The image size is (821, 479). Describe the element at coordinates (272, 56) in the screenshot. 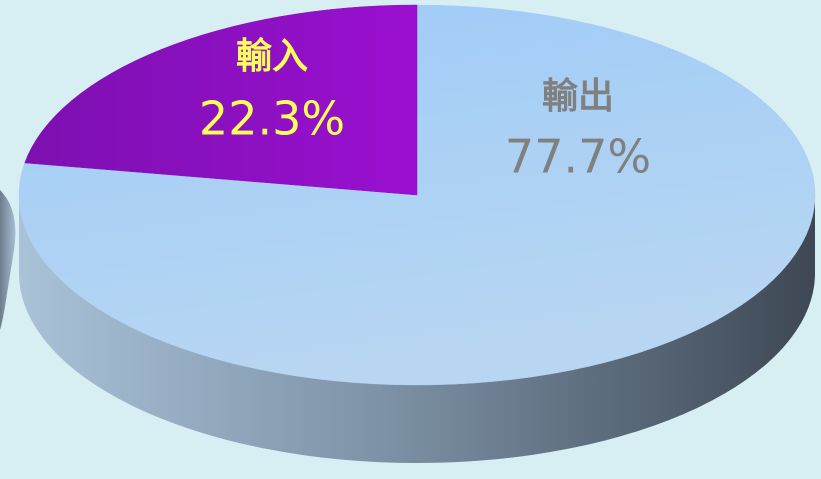

I see `slice-category-label: 輸入` at that location.